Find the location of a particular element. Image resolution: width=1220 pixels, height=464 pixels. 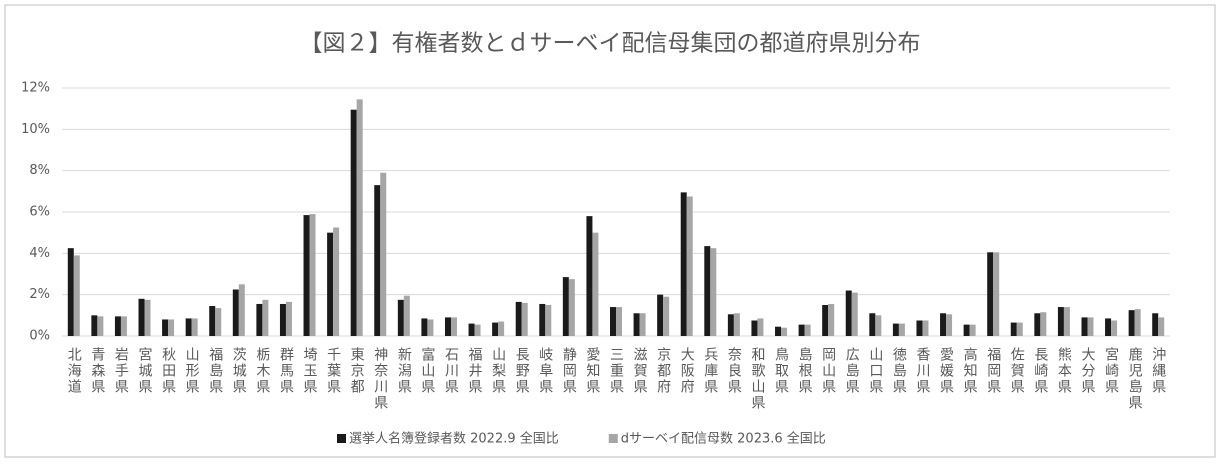

x-tick-label: 愛媛県 is located at coordinates (946, 371).